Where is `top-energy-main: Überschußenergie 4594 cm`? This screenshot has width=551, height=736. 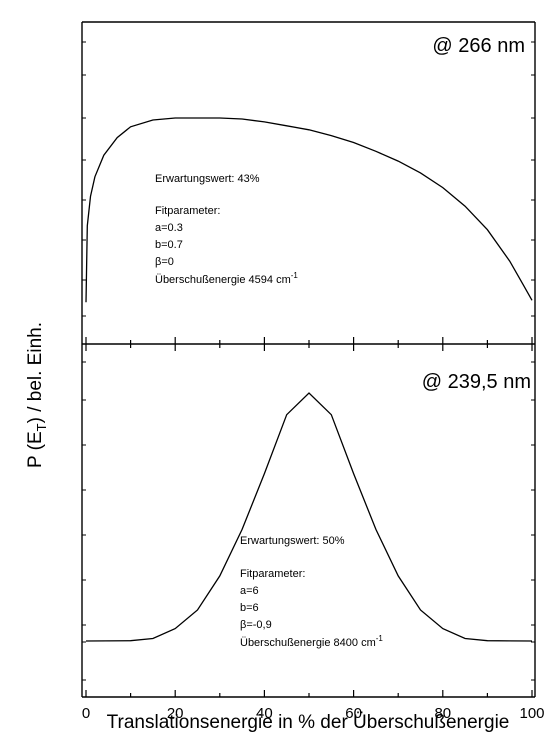
top-energy-main: Überschußenergie 4594 cm is located at coordinates (223, 280).